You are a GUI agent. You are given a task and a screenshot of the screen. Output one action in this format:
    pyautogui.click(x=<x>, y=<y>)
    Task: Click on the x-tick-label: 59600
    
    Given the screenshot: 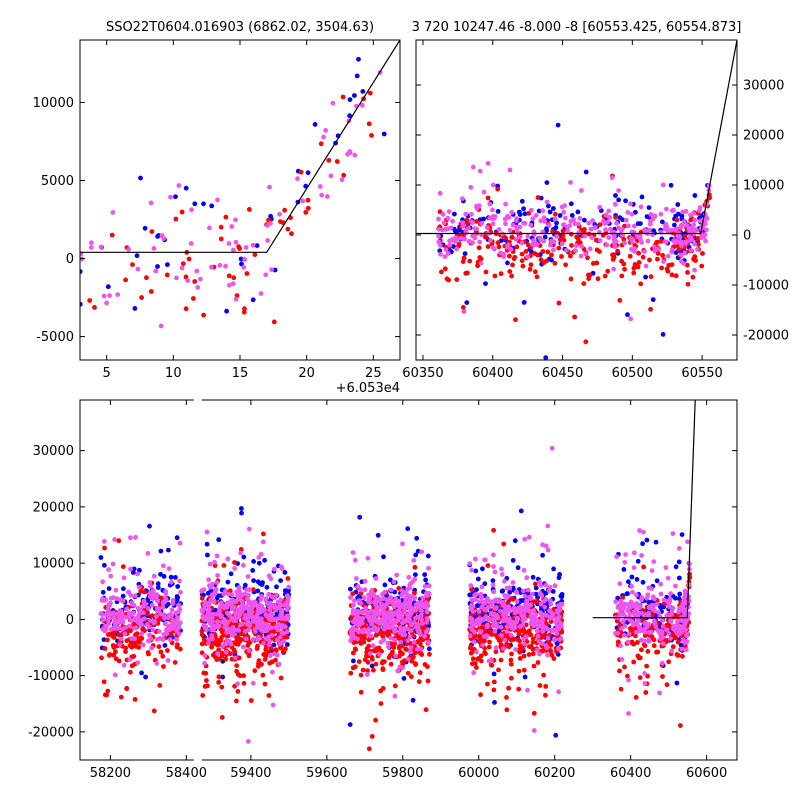 What is the action you would take?
    pyautogui.click(x=326, y=773)
    